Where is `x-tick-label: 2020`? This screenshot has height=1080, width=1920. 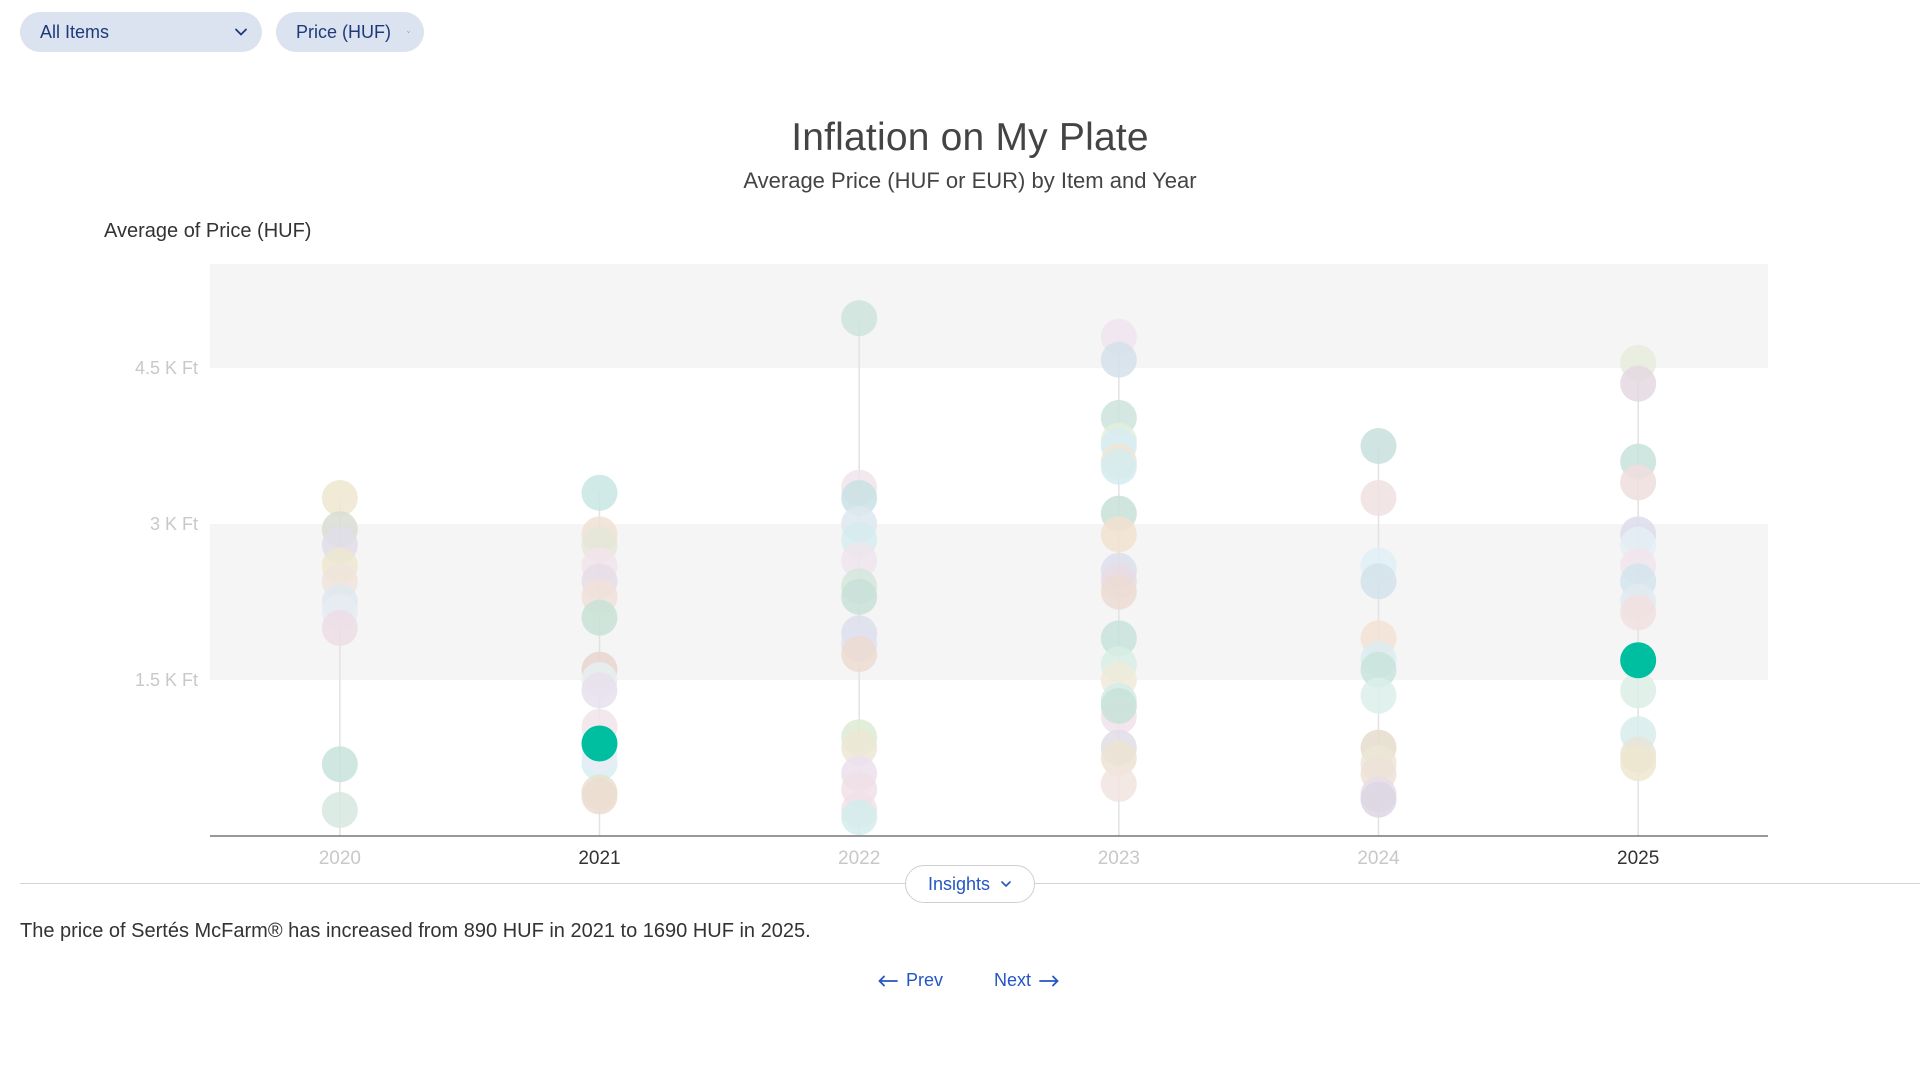
x-tick-label: 2020 is located at coordinates (340, 858).